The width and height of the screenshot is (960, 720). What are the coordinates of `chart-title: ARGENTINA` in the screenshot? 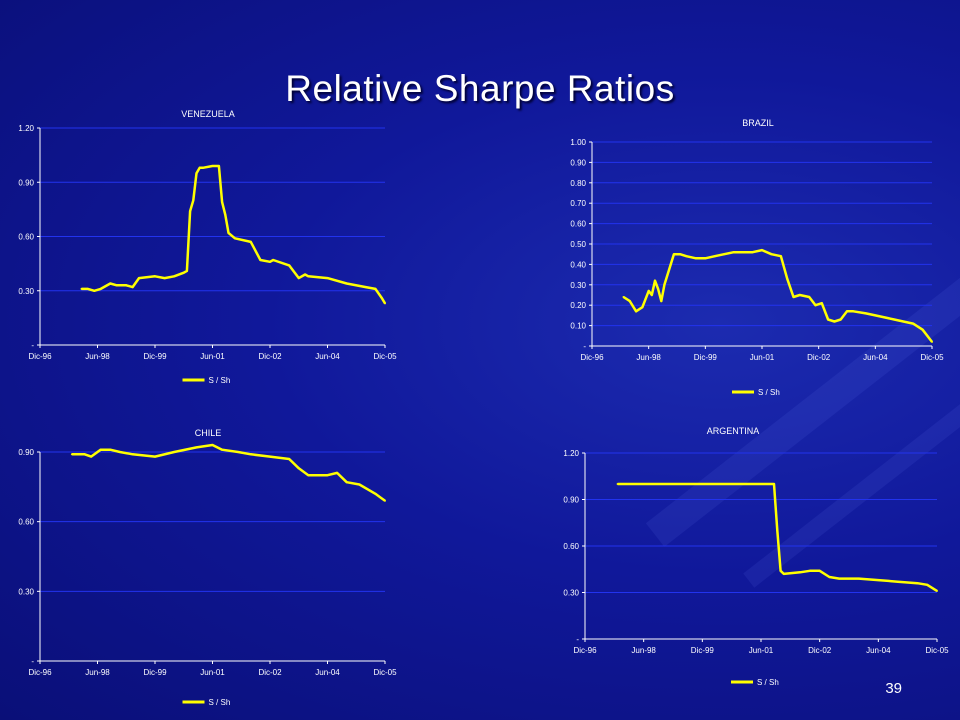 It's located at (733, 431).